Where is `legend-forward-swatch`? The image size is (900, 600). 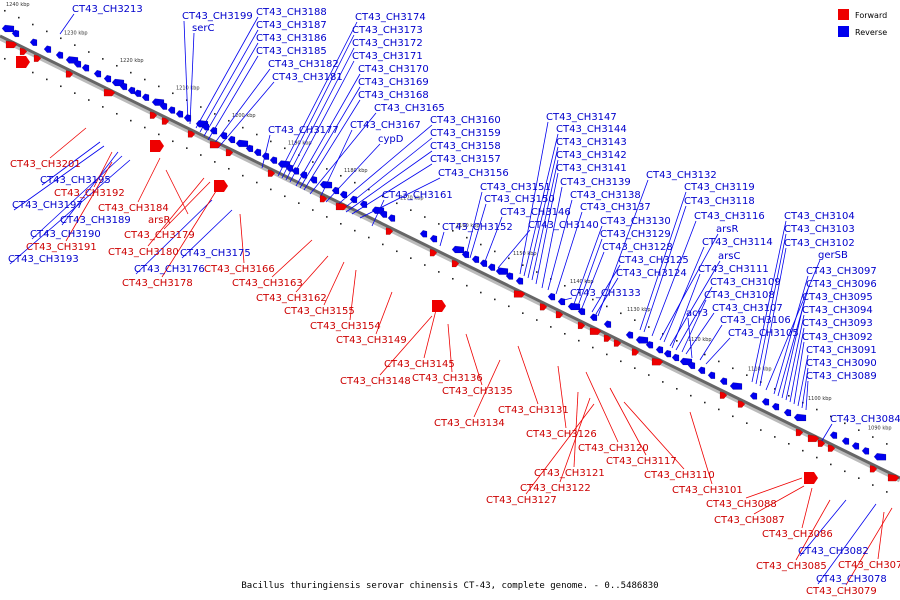
legend-forward-swatch is located at coordinates (843, 14).